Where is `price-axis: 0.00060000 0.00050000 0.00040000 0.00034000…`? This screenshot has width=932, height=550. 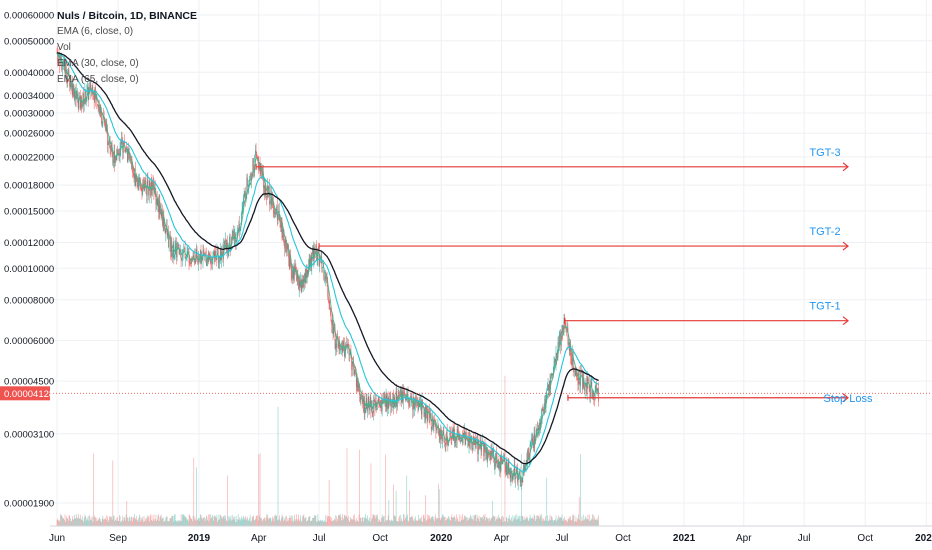 price-axis: 0.00060000 0.00050000 0.00040000 0.00034000… is located at coordinates (27, 260).